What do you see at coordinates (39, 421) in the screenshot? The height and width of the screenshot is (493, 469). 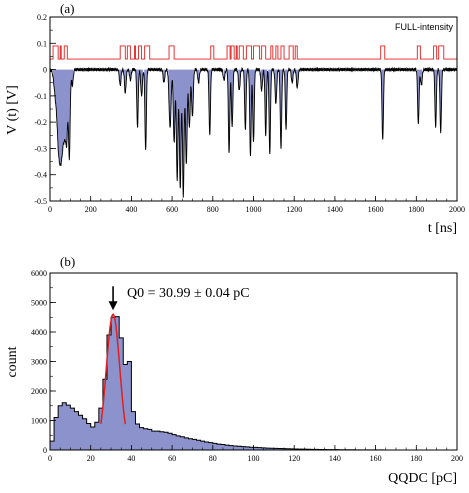 I see `y-tick-label: 1000` at bounding box center [39, 421].